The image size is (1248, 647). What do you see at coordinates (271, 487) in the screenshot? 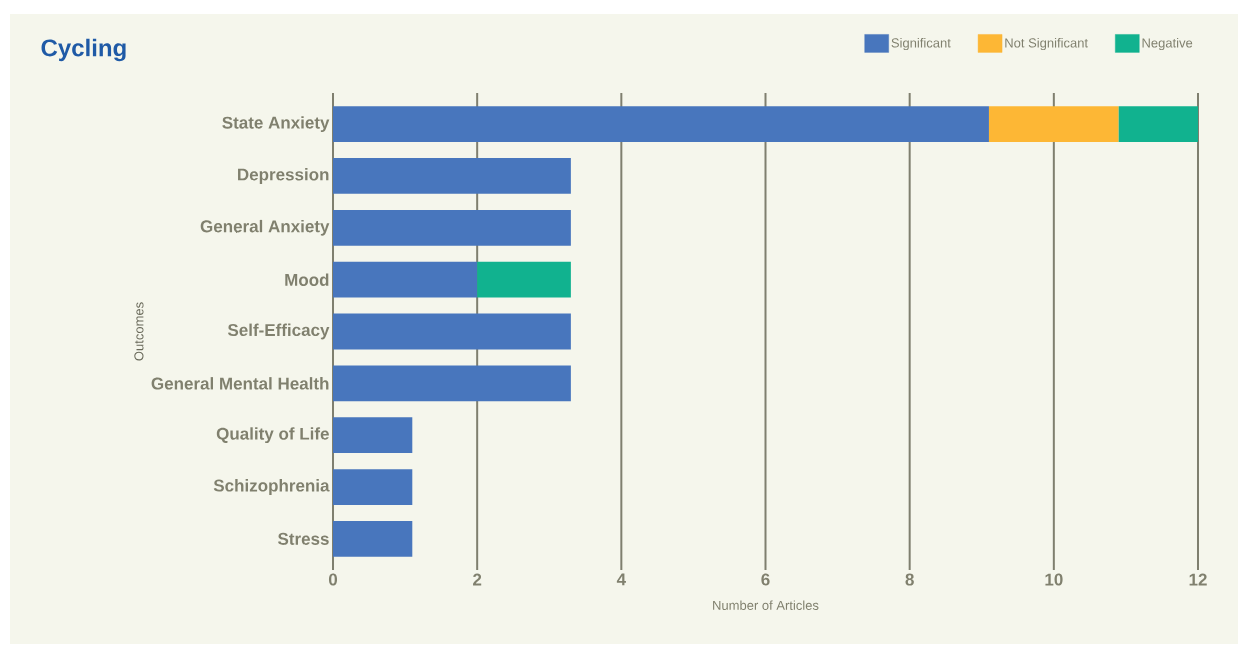
I see `y-tick-label: Schizophrenia` at bounding box center [271, 487].